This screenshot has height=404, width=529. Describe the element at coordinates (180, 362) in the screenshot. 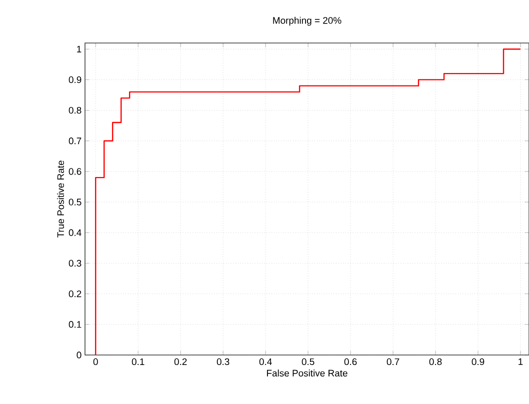

I see `x-tick-label: 0.2` at that location.